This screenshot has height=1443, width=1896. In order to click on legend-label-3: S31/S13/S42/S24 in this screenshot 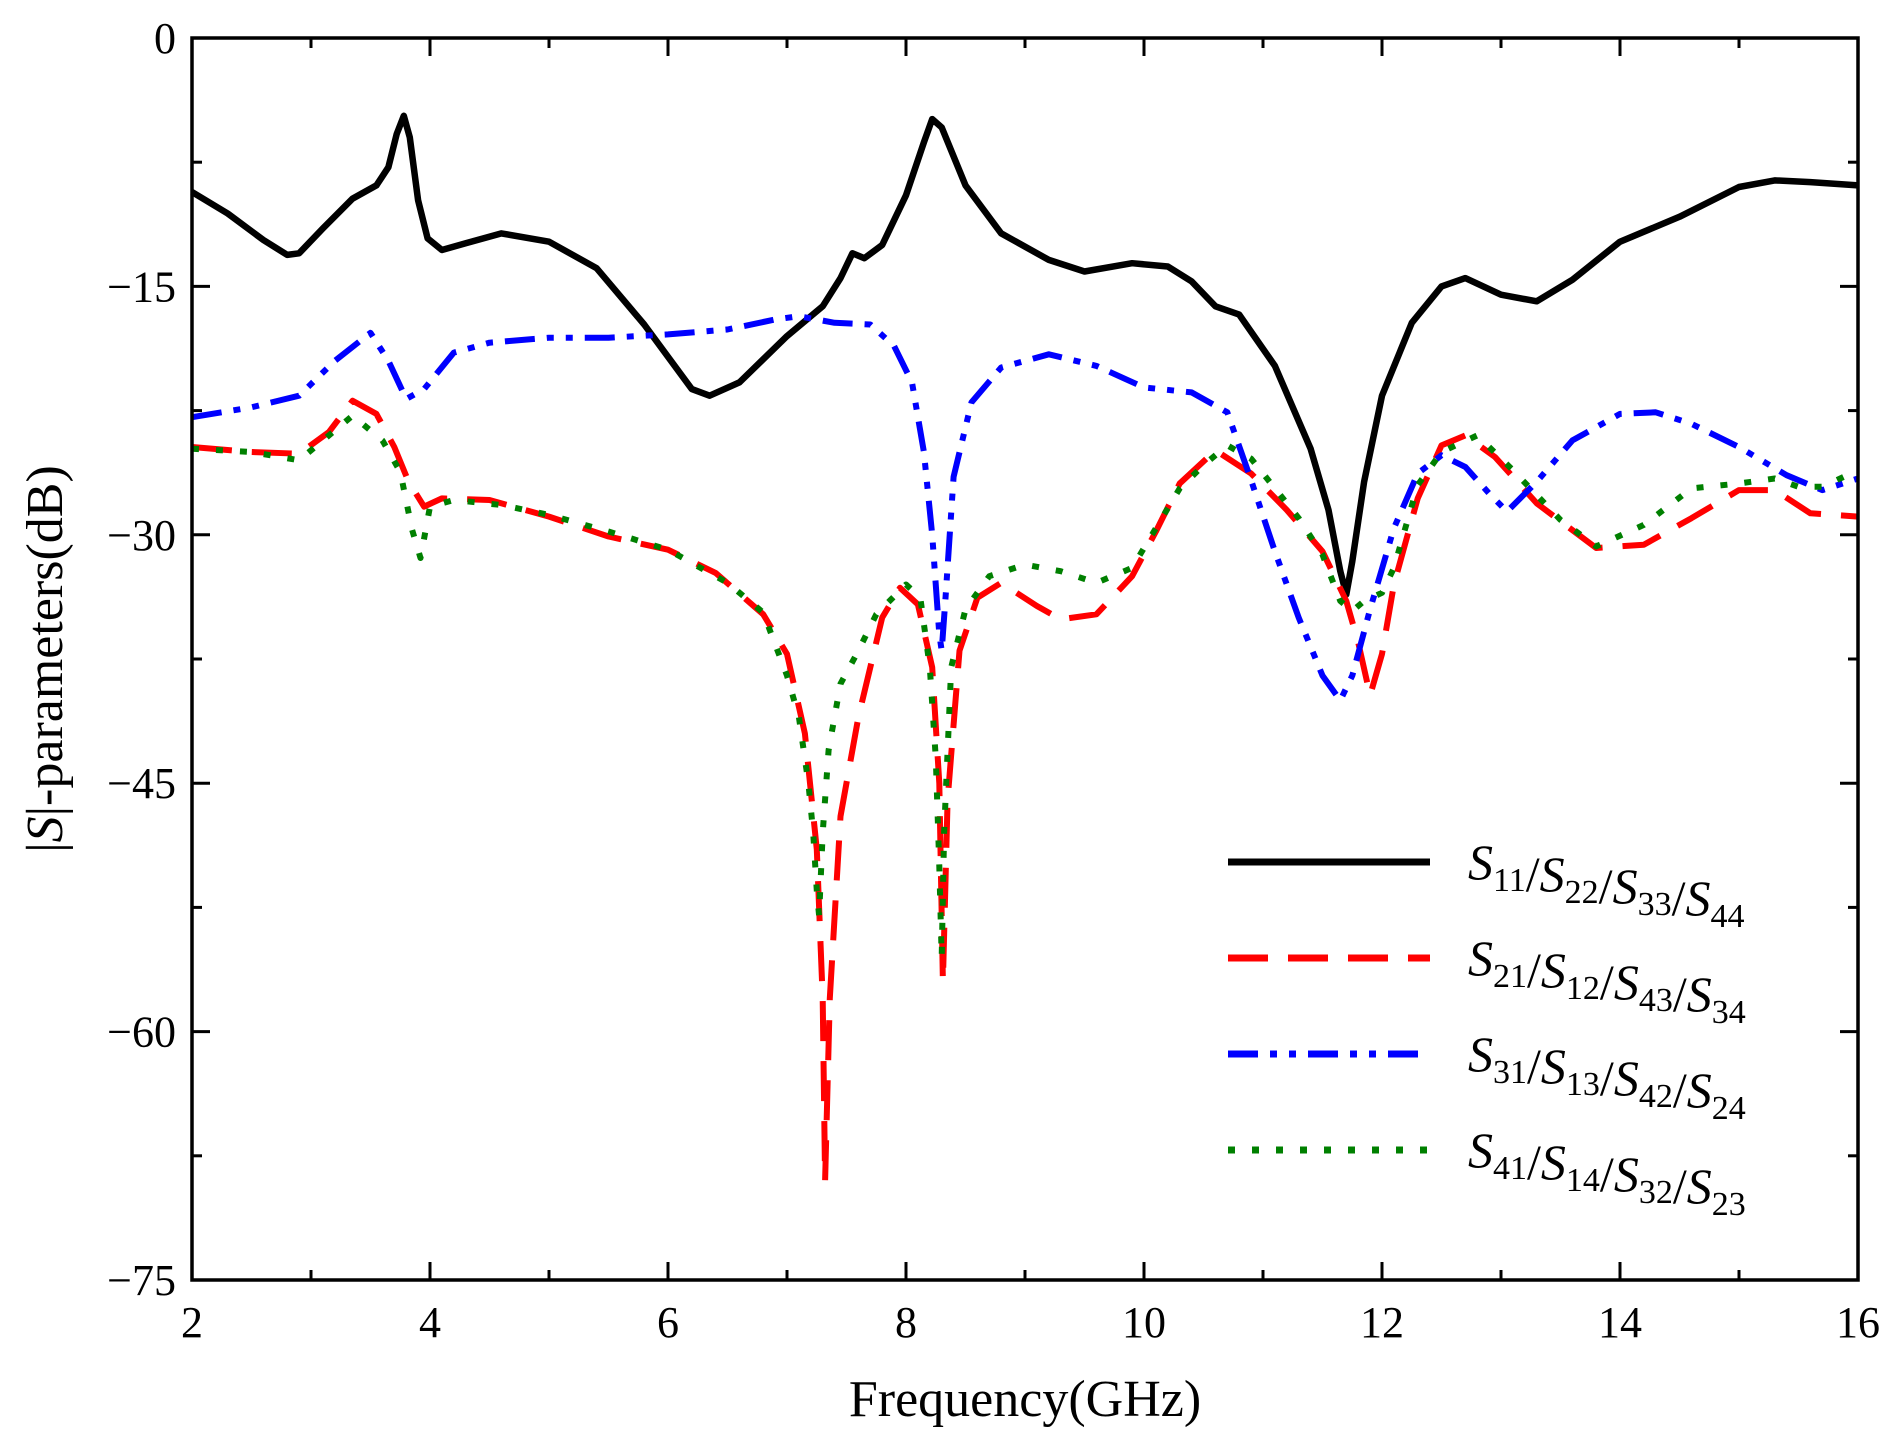, I will do `click(1607, 1076)`.